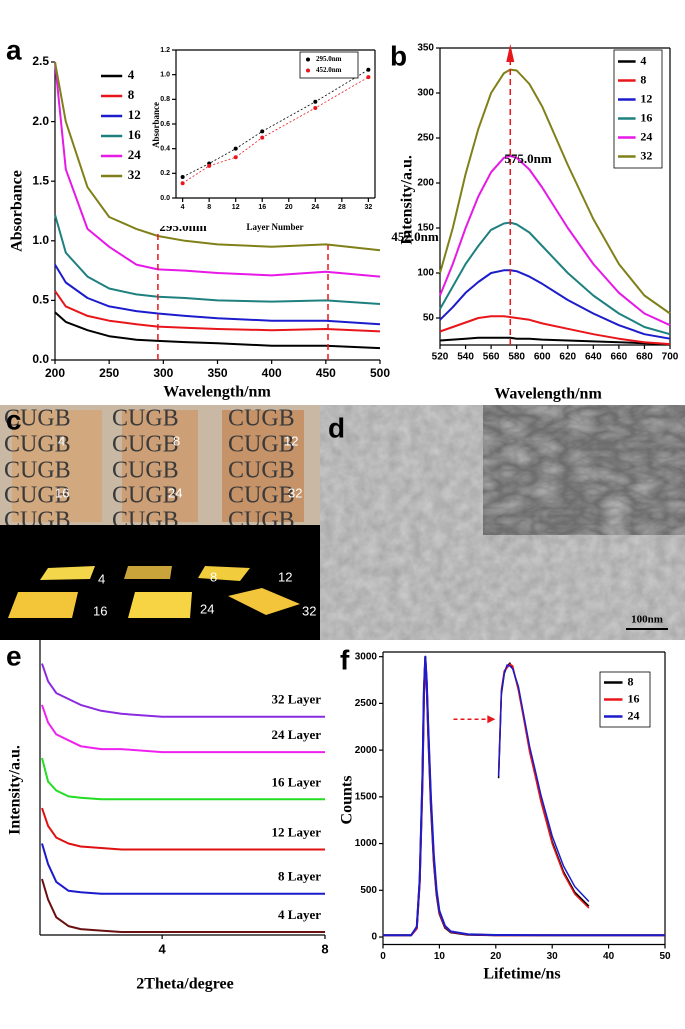 The width and height of the screenshot is (685, 1029). What do you see at coordinates (670, 357) in the screenshot?
I see `x-tick-label: 700` at bounding box center [670, 357].